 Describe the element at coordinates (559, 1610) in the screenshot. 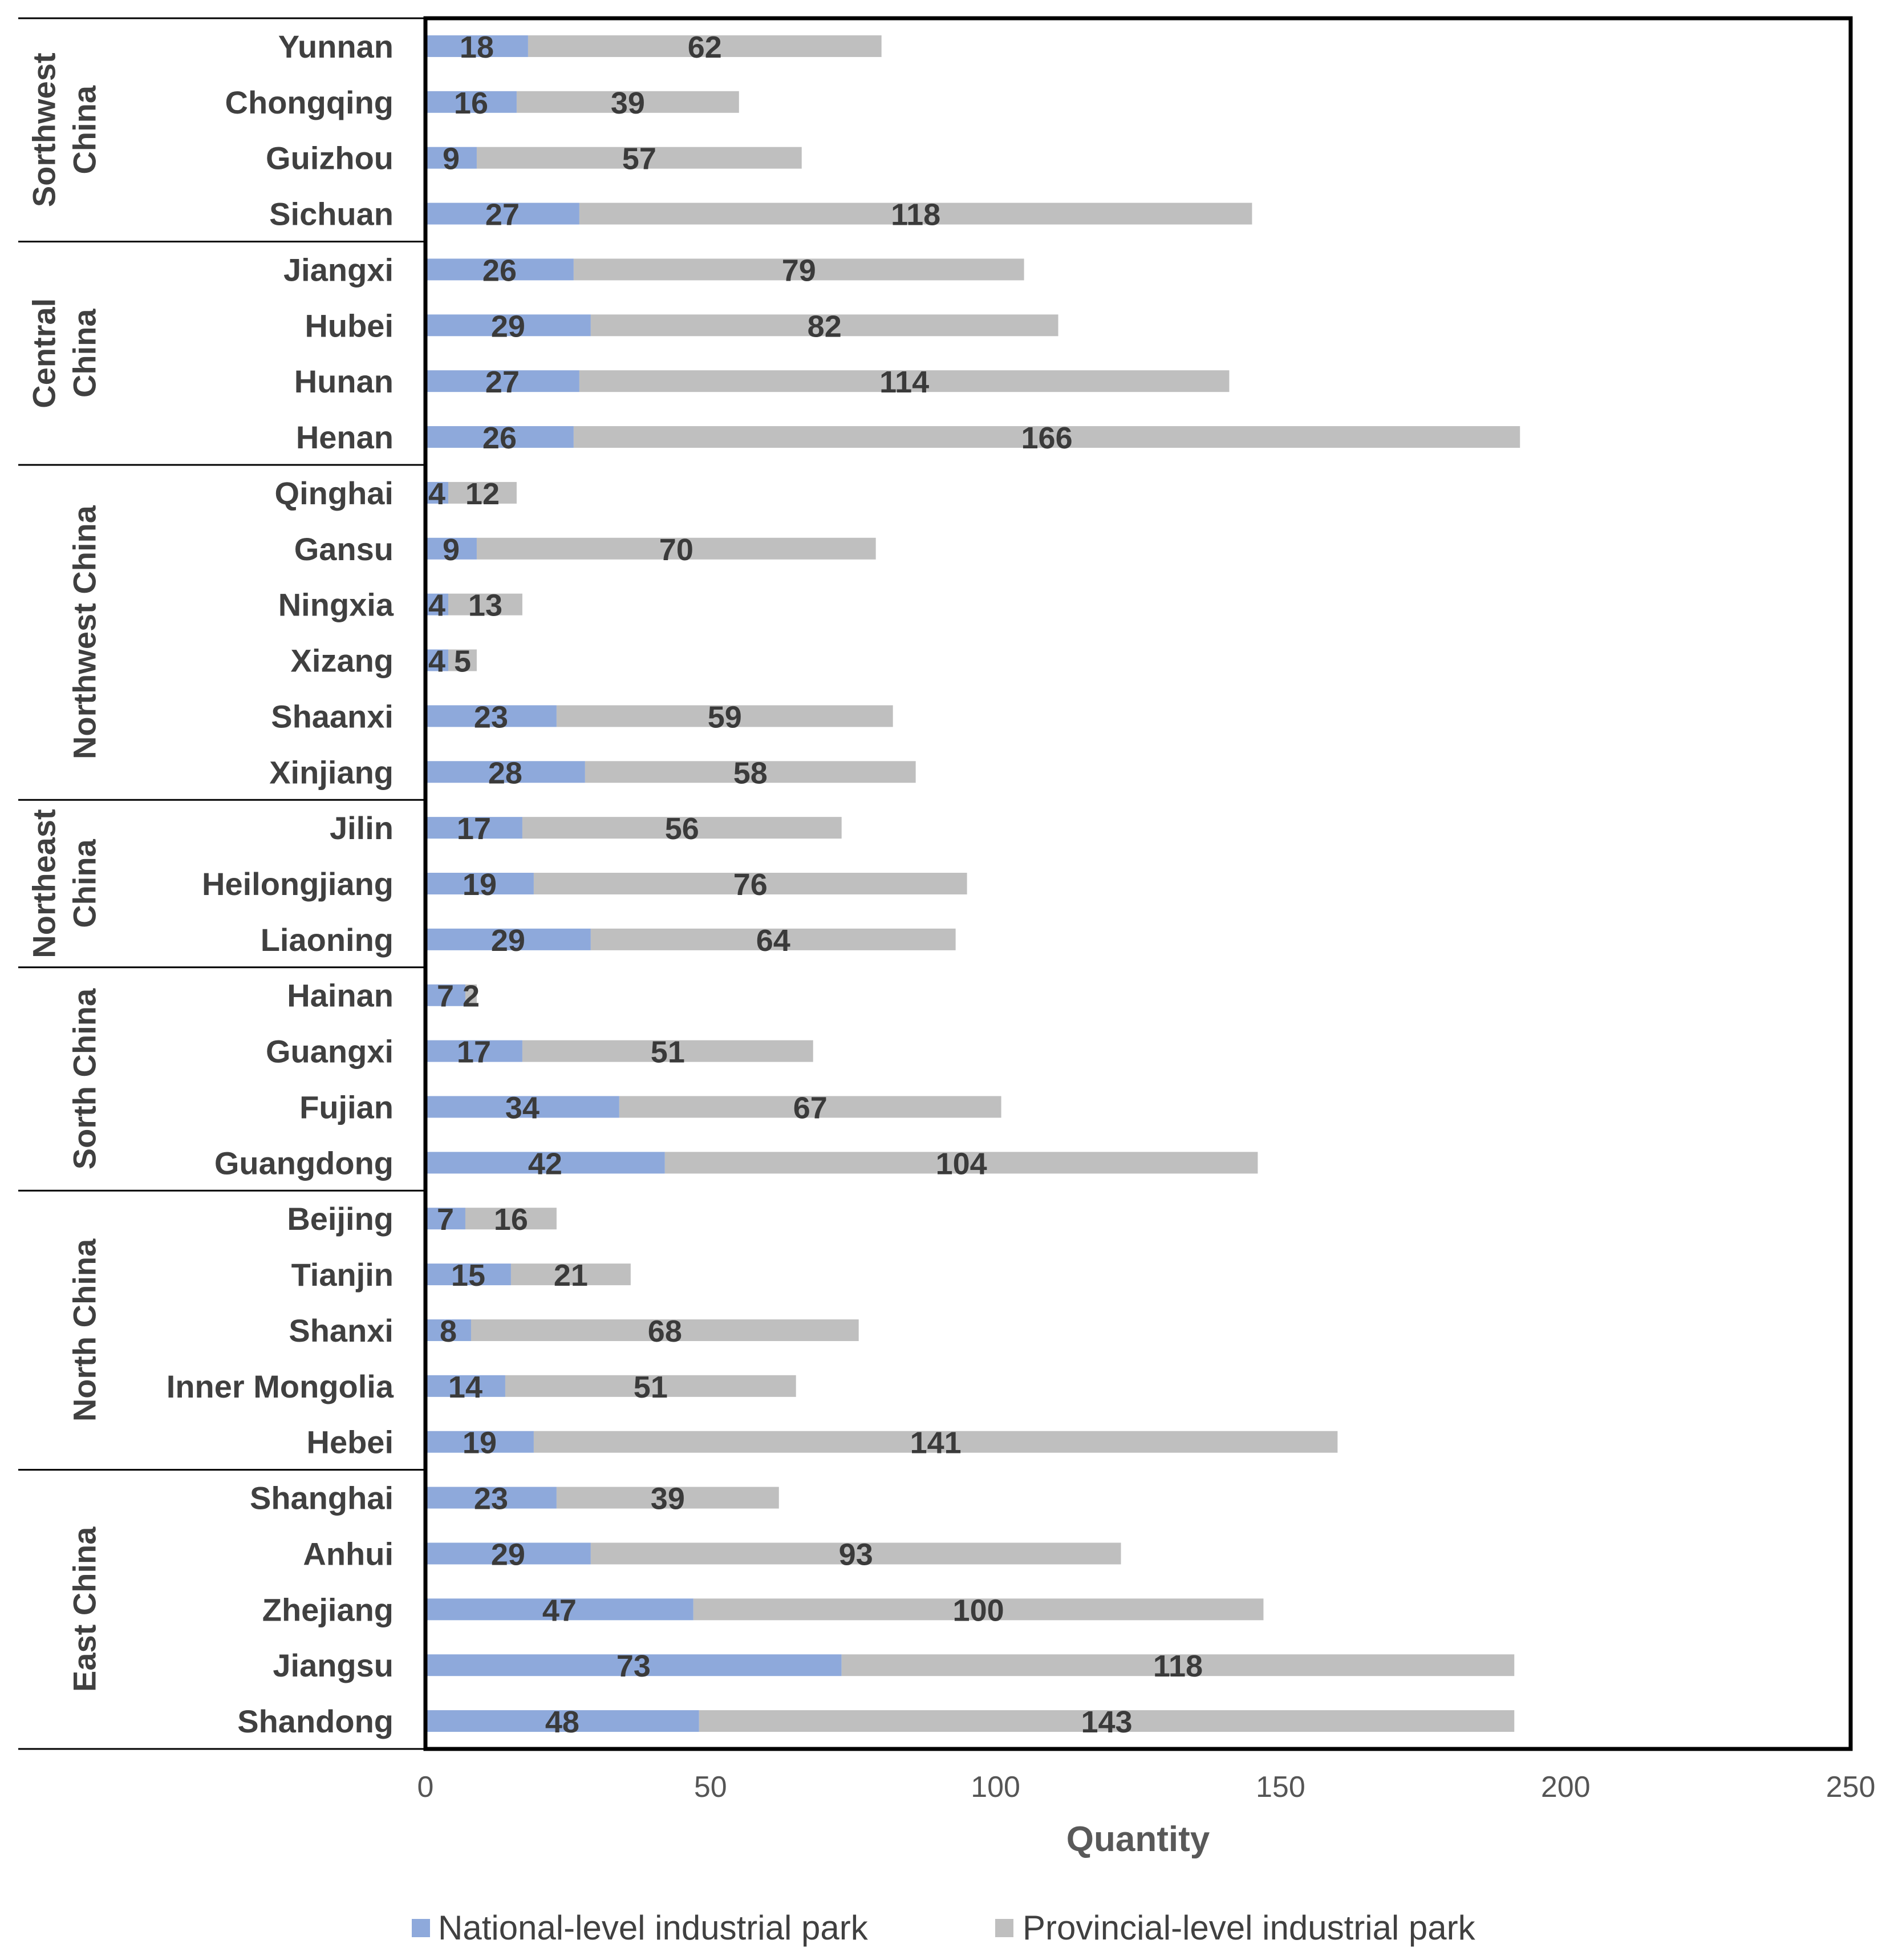

I see `data-label: 47` at that location.